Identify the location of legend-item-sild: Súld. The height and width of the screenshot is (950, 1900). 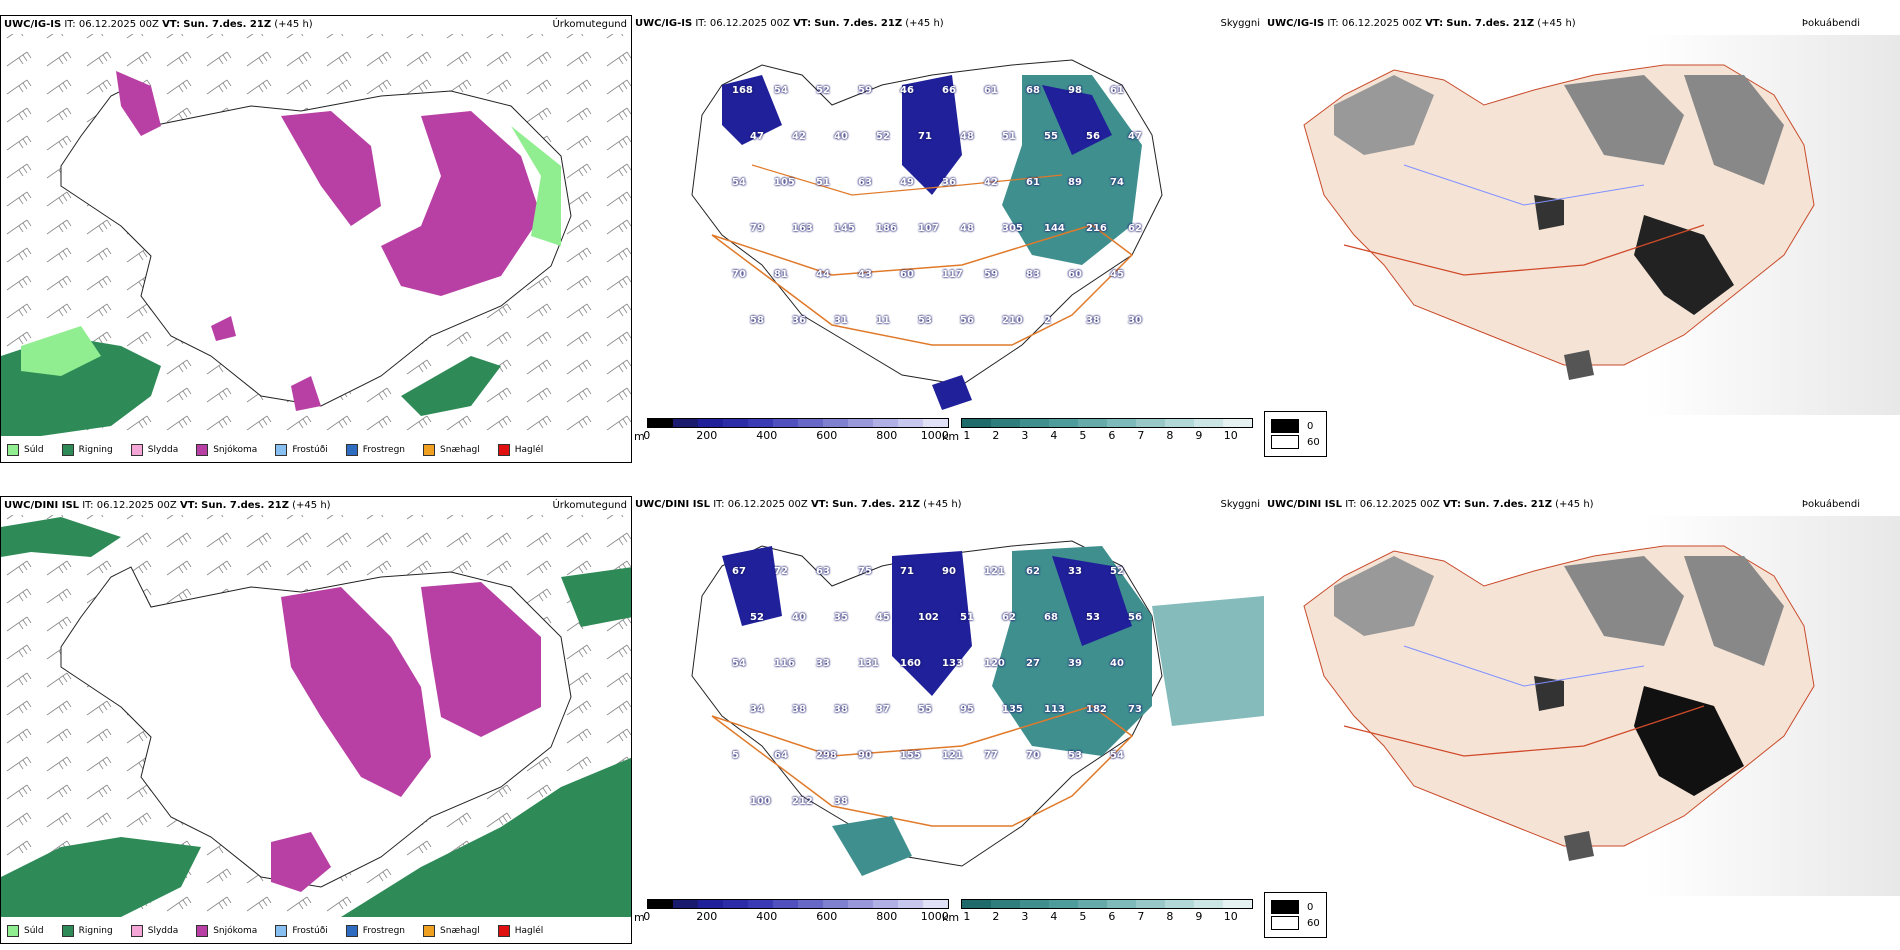
(25, 931).